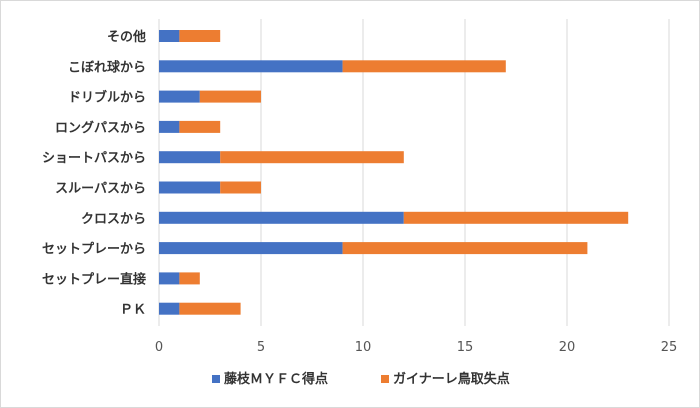 This screenshot has width=700, height=408. Describe the element at coordinates (113, 219) in the screenshot. I see `category-label: クロスから` at that location.